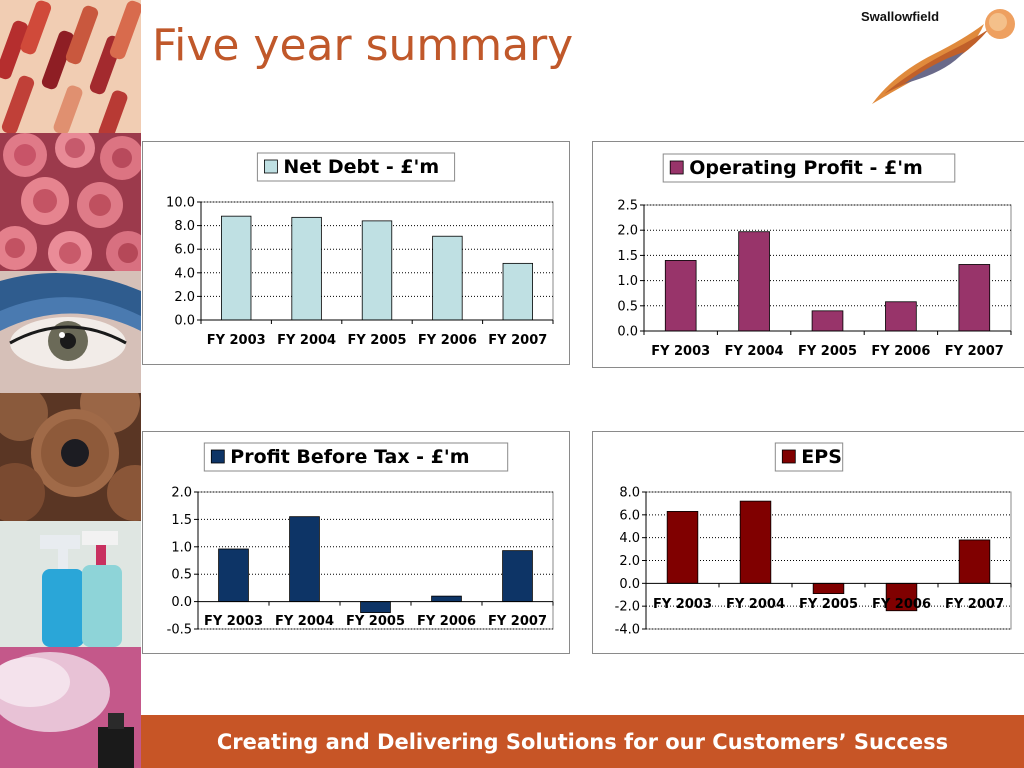 The width and height of the screenshot is (1024, 768). I want to click on y-tick-label: 2.5, so click(627, 206).